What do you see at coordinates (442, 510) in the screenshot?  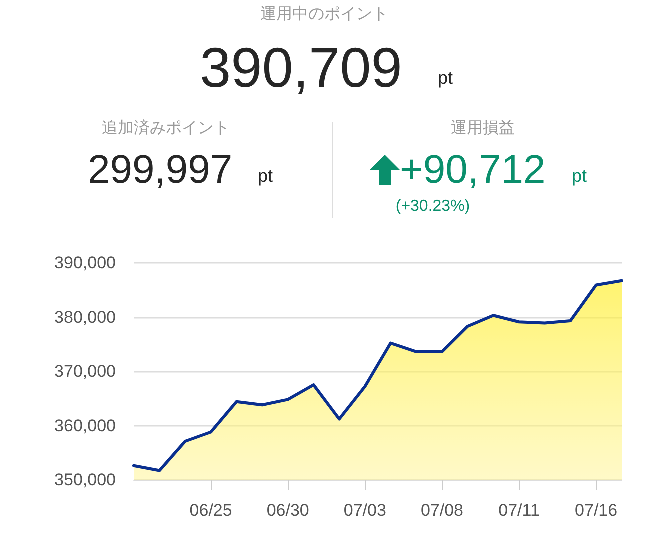 I see `x-tick-label: 07/08` at bounding box center [442, 510].